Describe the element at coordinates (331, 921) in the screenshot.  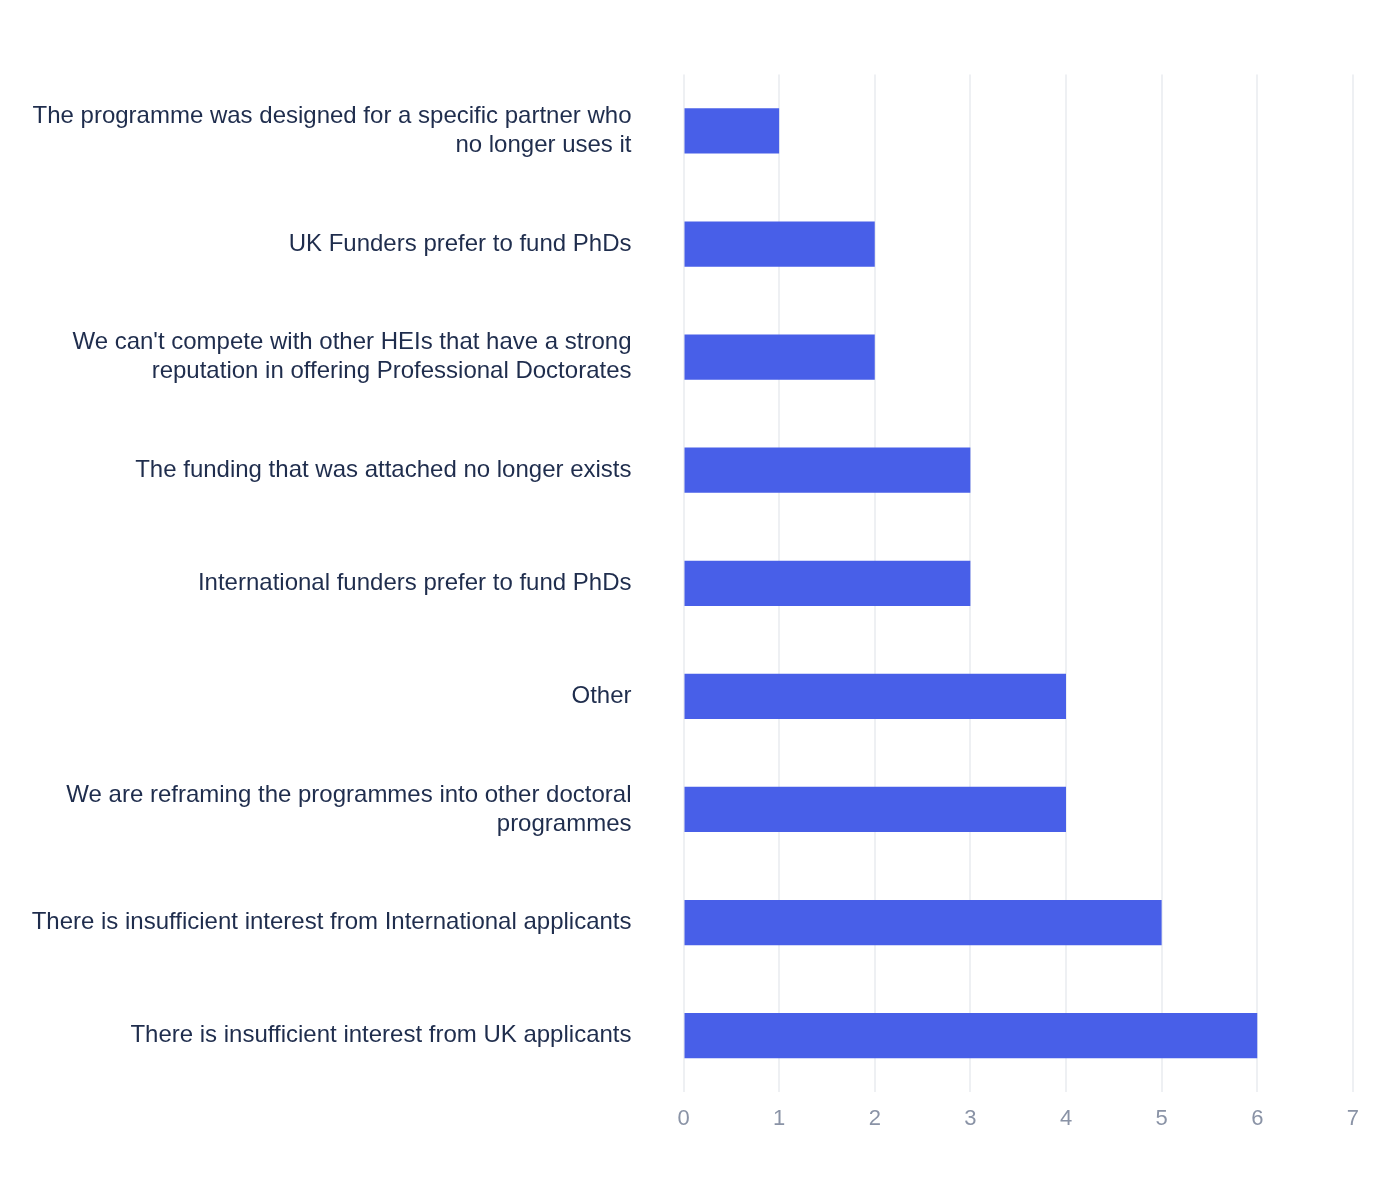
I see `y-tick-label: There is insufficient interest from International applicants` at that location.